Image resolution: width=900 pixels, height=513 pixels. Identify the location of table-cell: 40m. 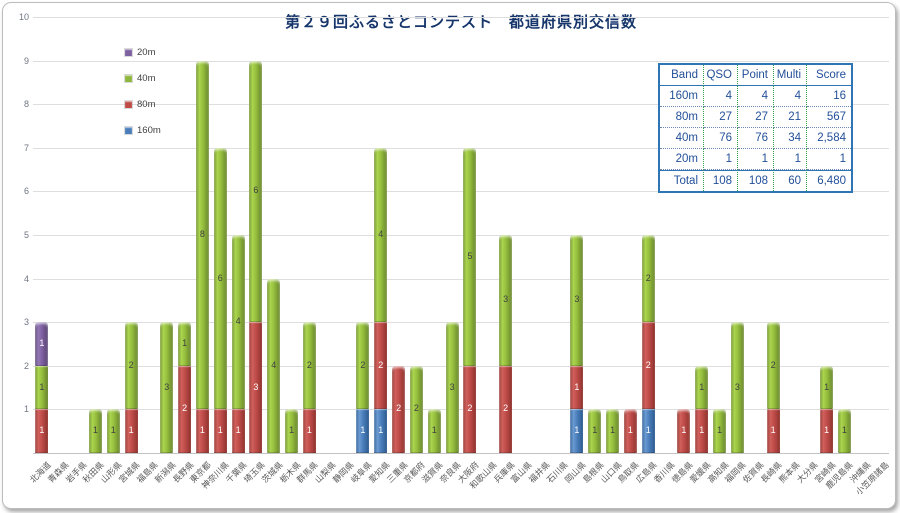
(682, 138).